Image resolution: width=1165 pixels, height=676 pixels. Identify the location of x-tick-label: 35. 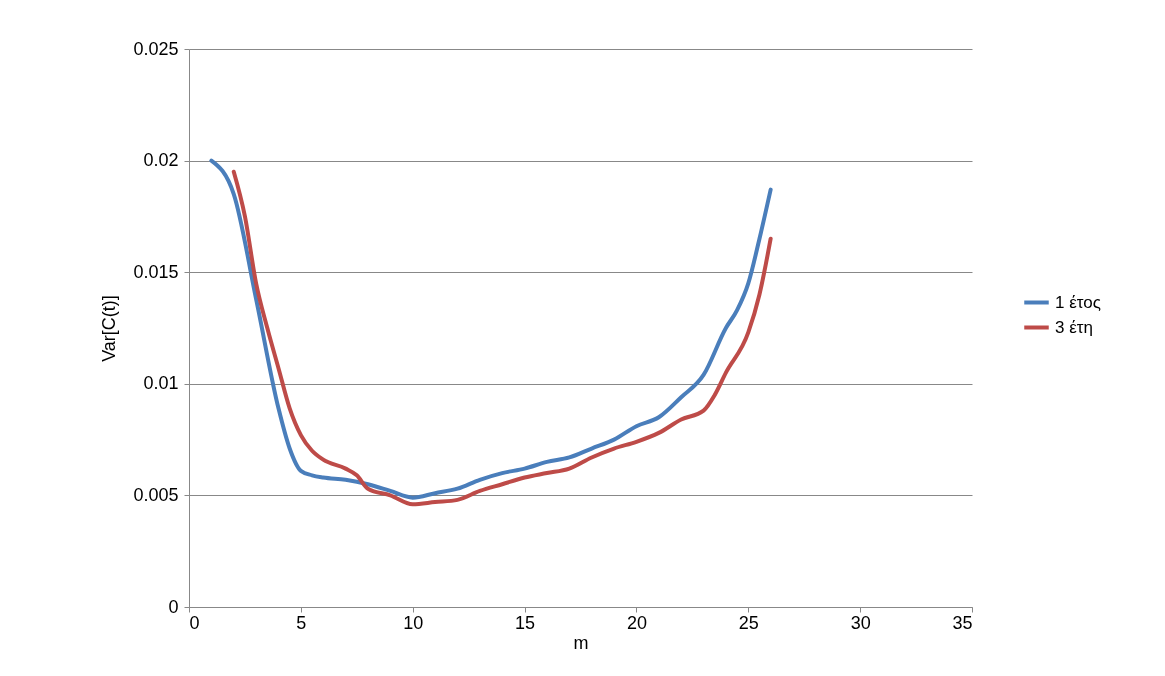
(962, 622).